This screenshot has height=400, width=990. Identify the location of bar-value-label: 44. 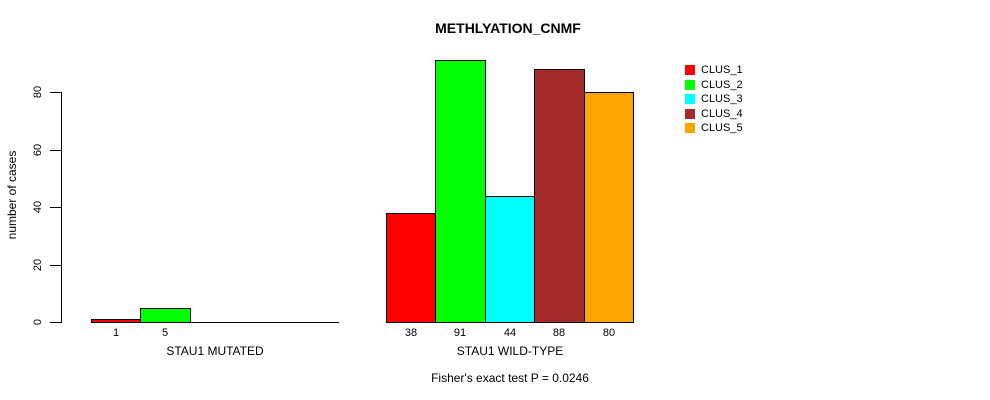
(510, 333).